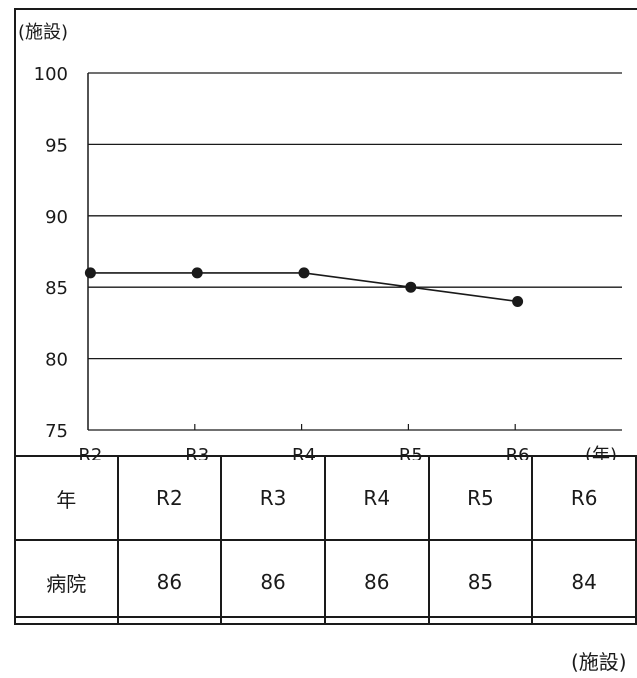  What do you see at coordinates (273, 498) in the screenshot?
I see `table-header-R3: R3` at bounding box center [273, 498].